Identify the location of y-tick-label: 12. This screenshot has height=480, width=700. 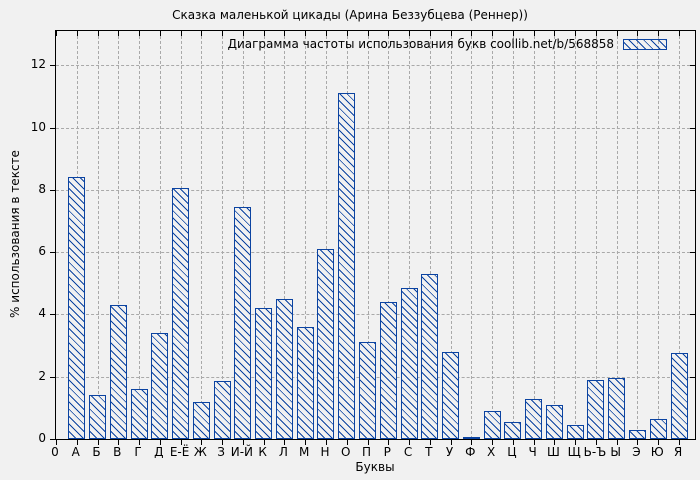
(38, 64).